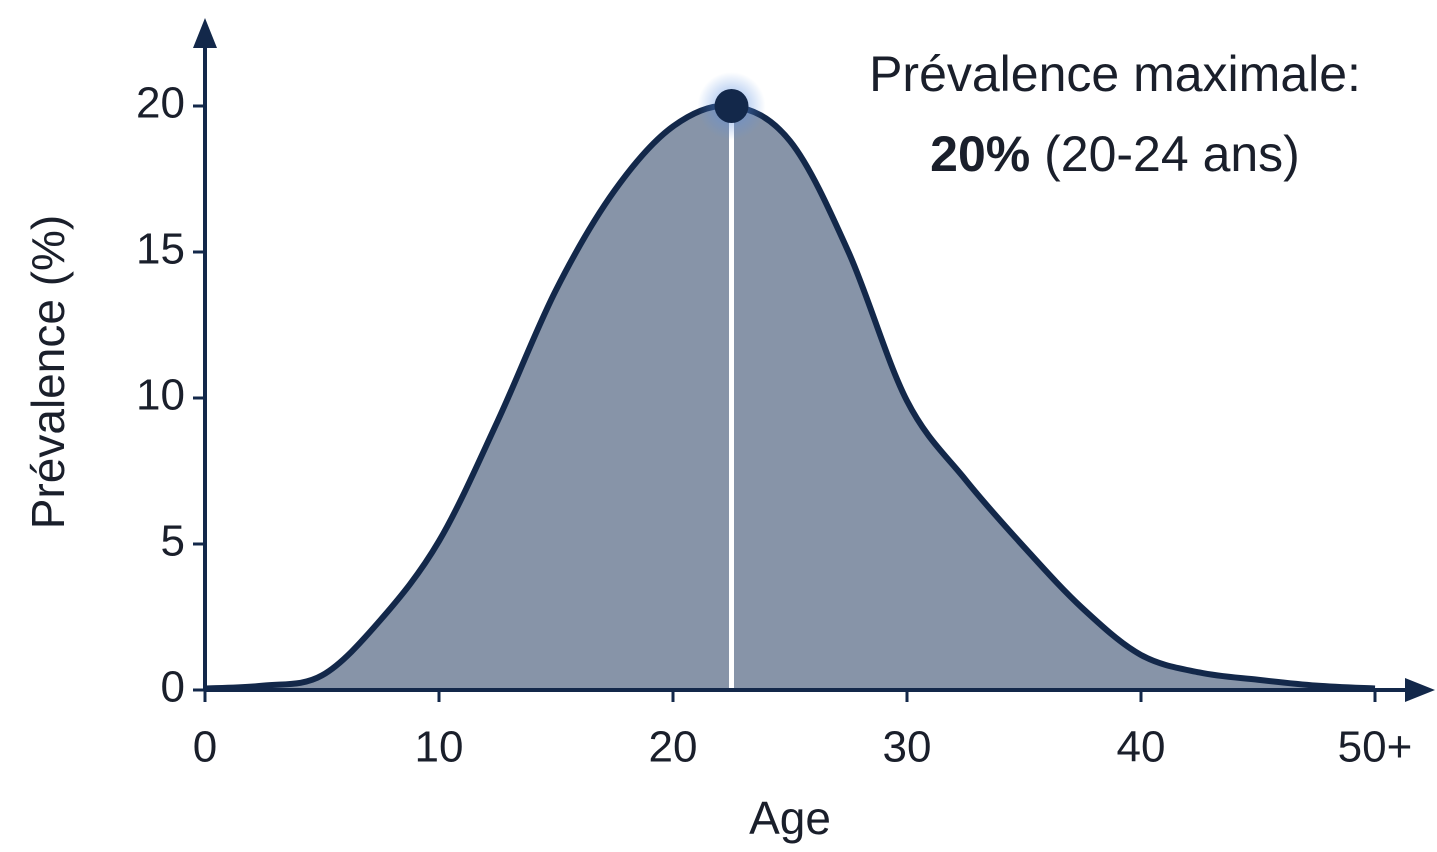 The image size is (1437, 852). What do you see at coordinates (160, 249) in the screenshot?
I see `y-tick-label: 15` at bounding box center [160, 249].